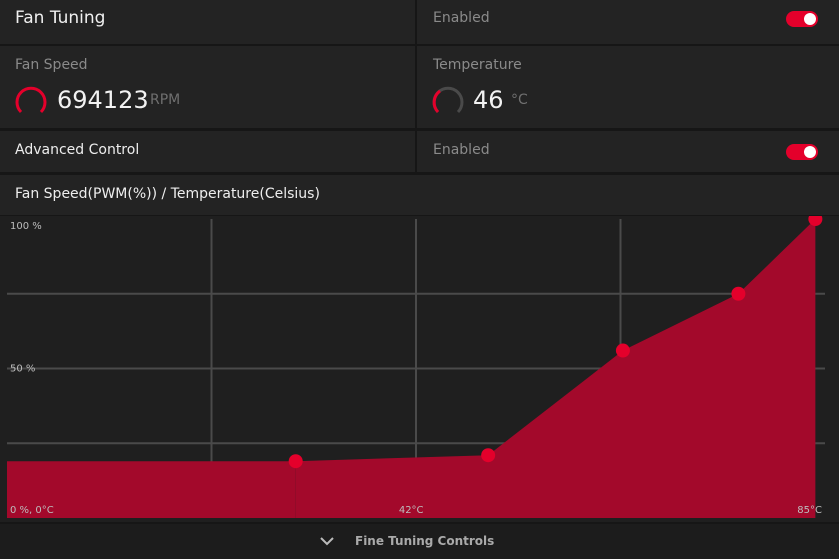  Describe the element at coordinates (22, 369) in the screenshot. I see `y-tick-label: 50 %` at that location.